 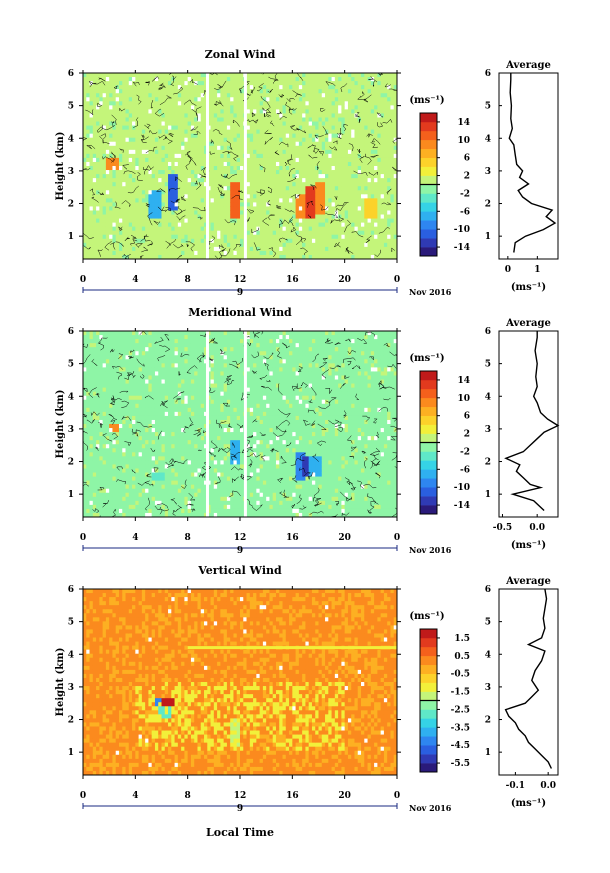 I want to click on panel-title: Vertical Wind, so click(x=239, y=570).